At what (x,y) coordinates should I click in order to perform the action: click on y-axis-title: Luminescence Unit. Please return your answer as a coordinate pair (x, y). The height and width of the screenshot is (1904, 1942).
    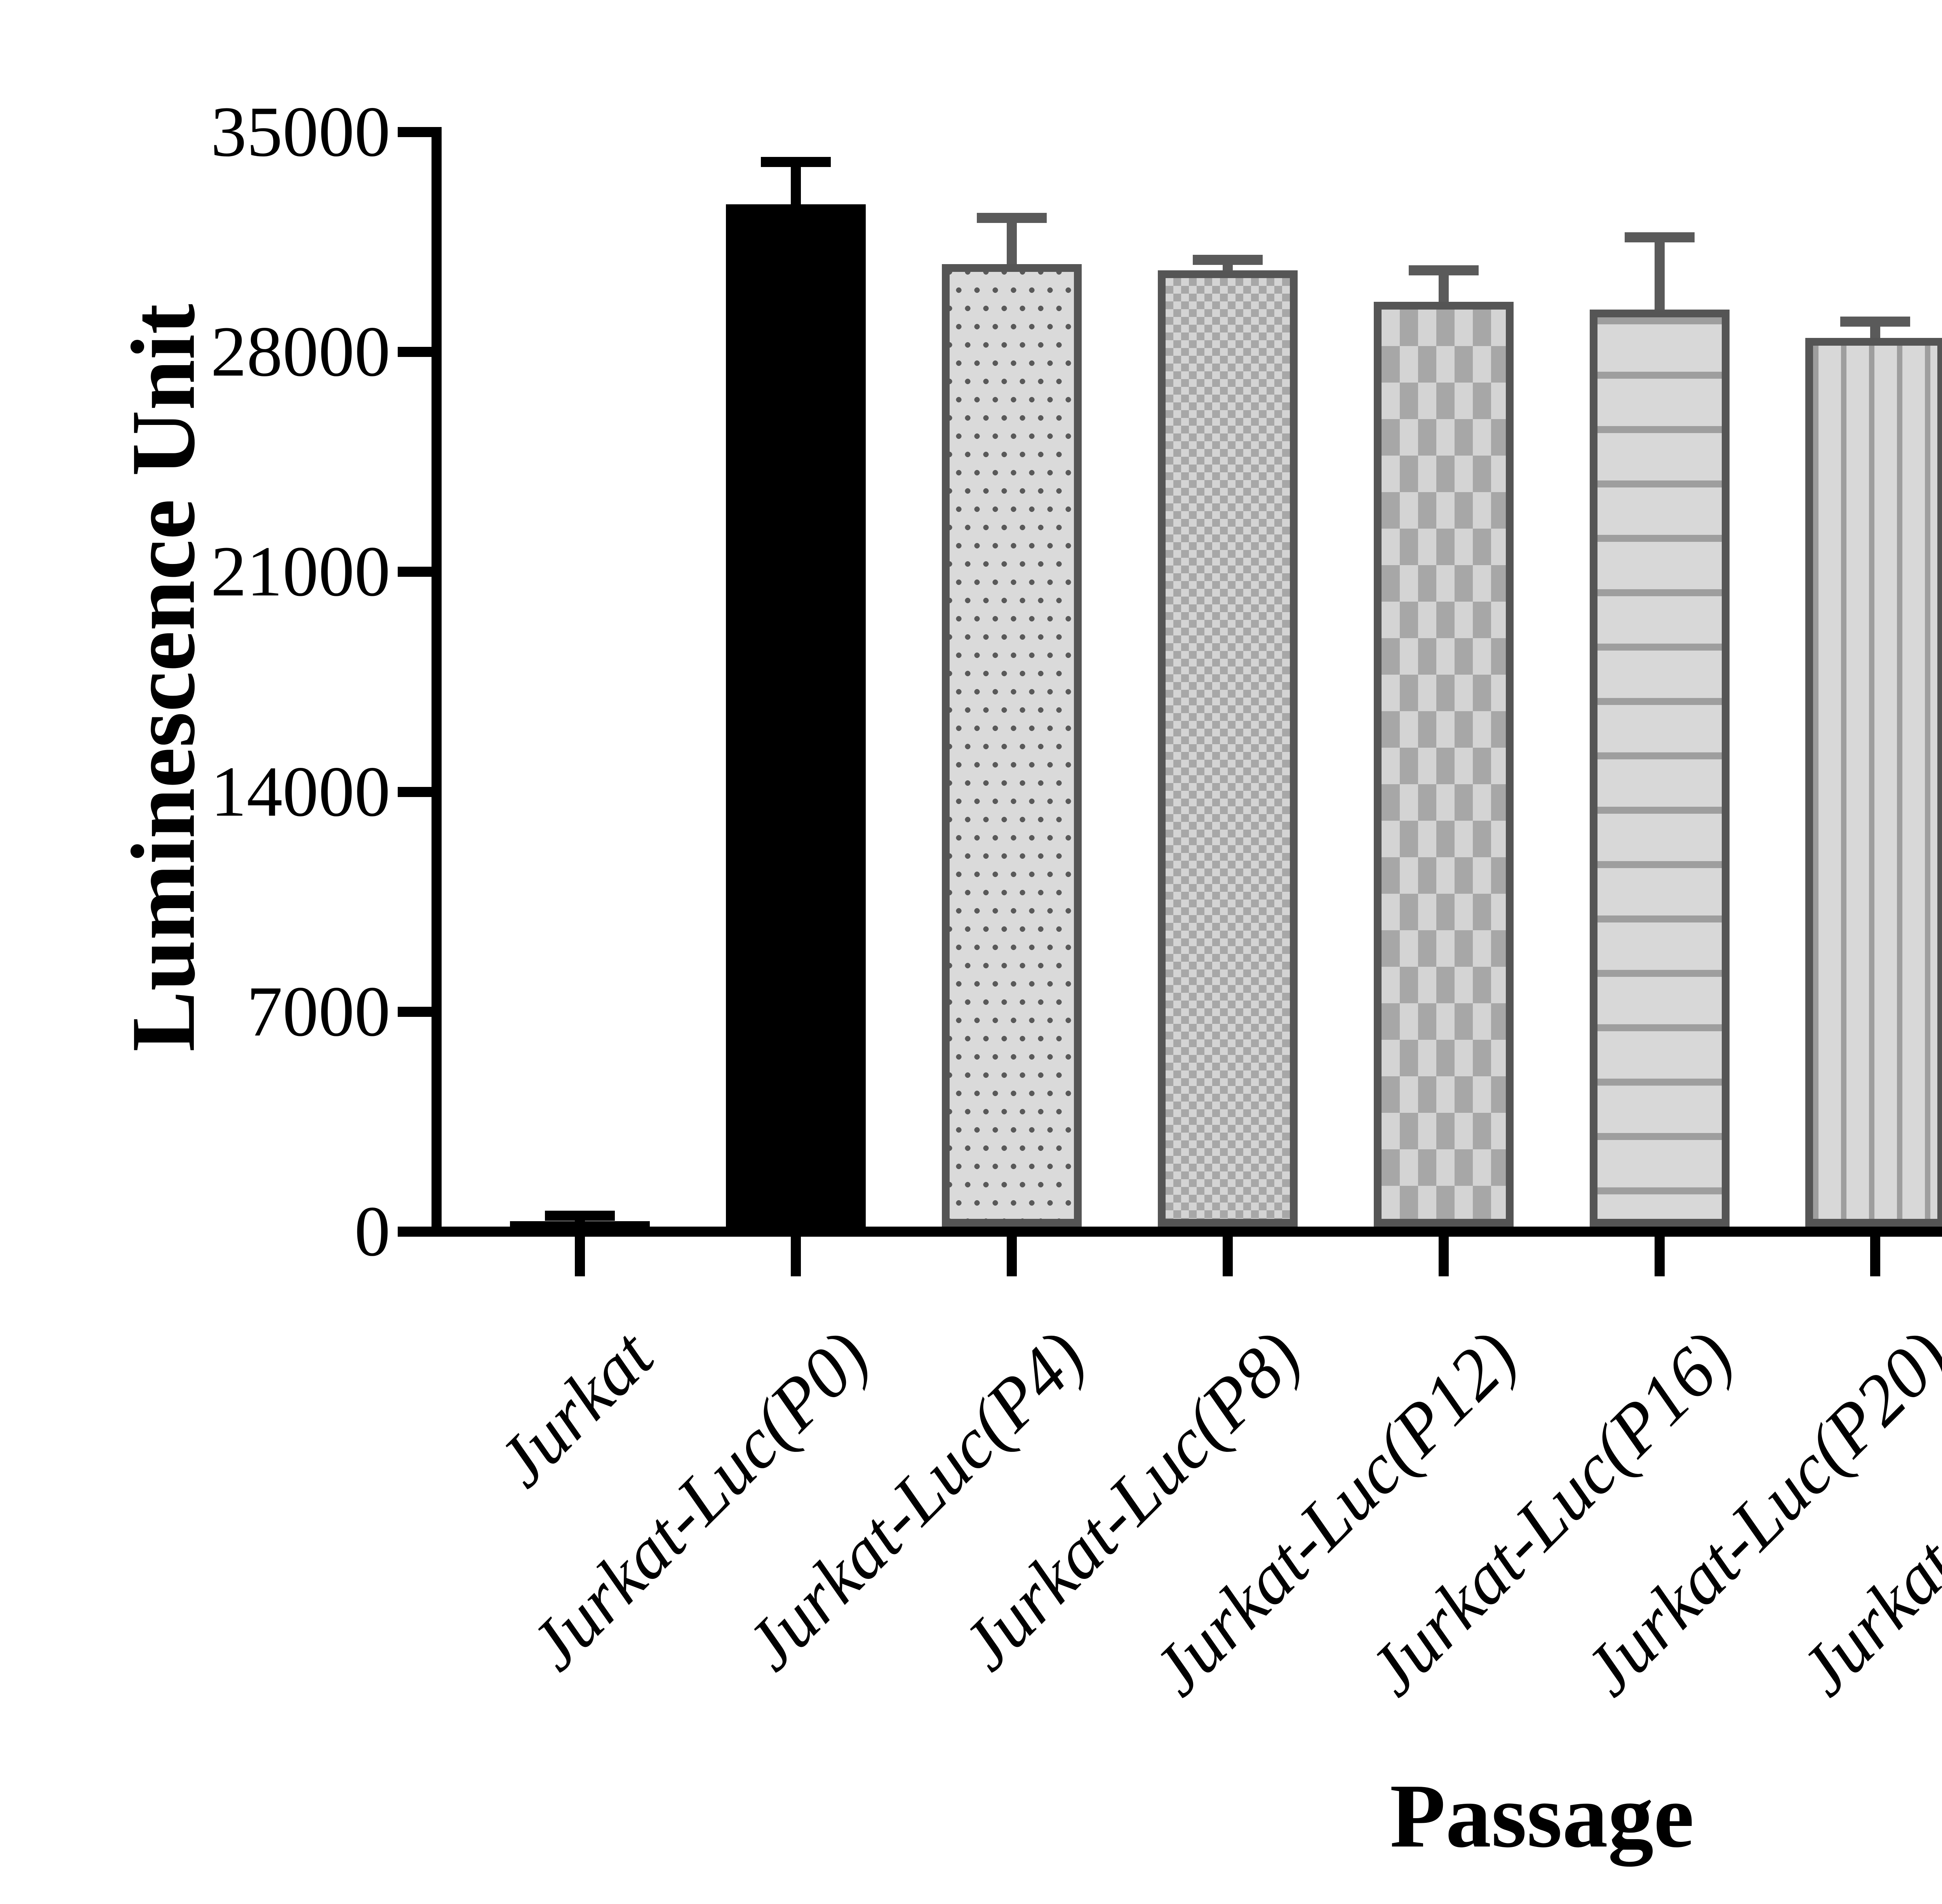
    Looking at the image, I should click on (163, 678).